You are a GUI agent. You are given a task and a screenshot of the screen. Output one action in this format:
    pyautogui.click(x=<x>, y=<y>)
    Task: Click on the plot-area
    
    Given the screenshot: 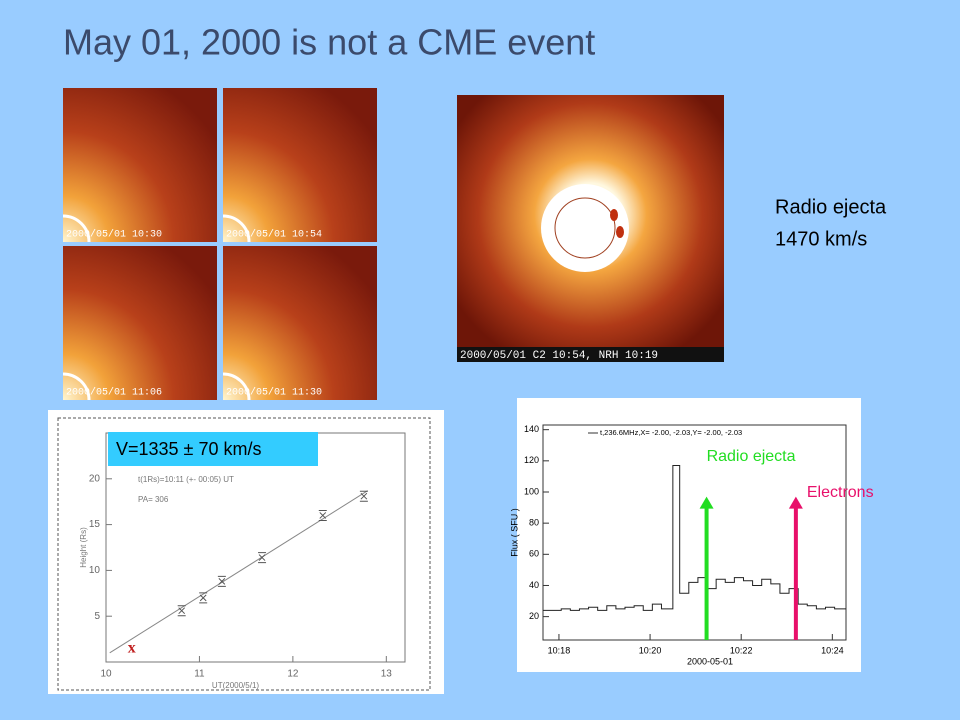 What is the action you would take?
    pyautogui.click(x=694, y=532)
    